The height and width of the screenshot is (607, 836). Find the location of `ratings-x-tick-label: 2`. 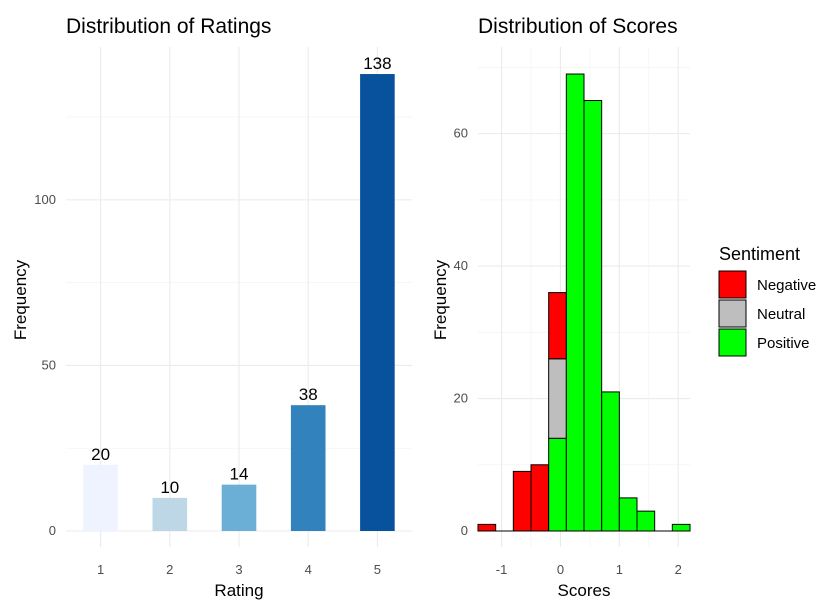

ratings-x-tick-label: 2 is located at coordinates (169, 569).